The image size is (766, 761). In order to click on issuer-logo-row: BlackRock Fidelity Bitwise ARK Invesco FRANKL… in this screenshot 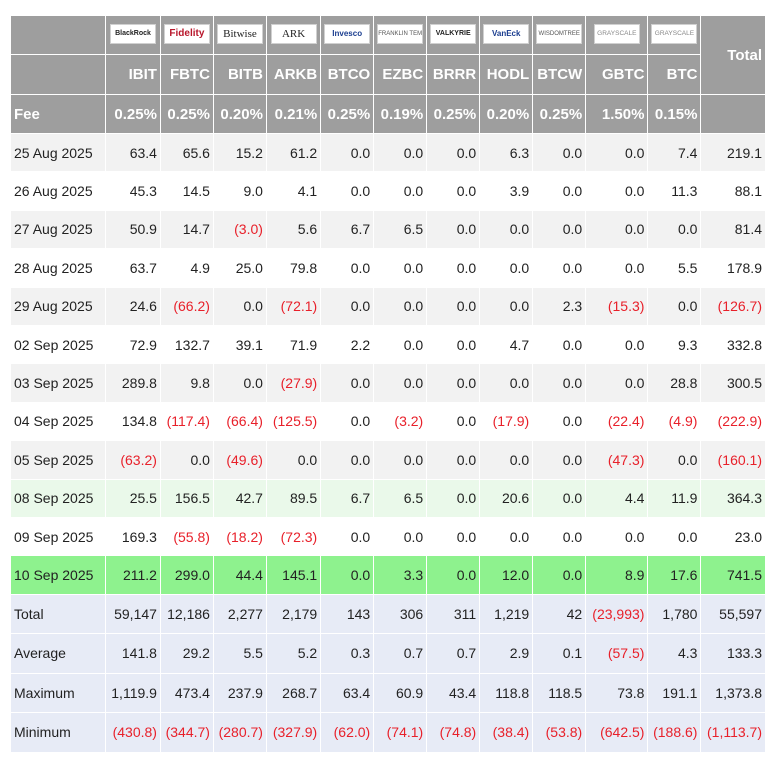, I will do `click(387, 55)`.